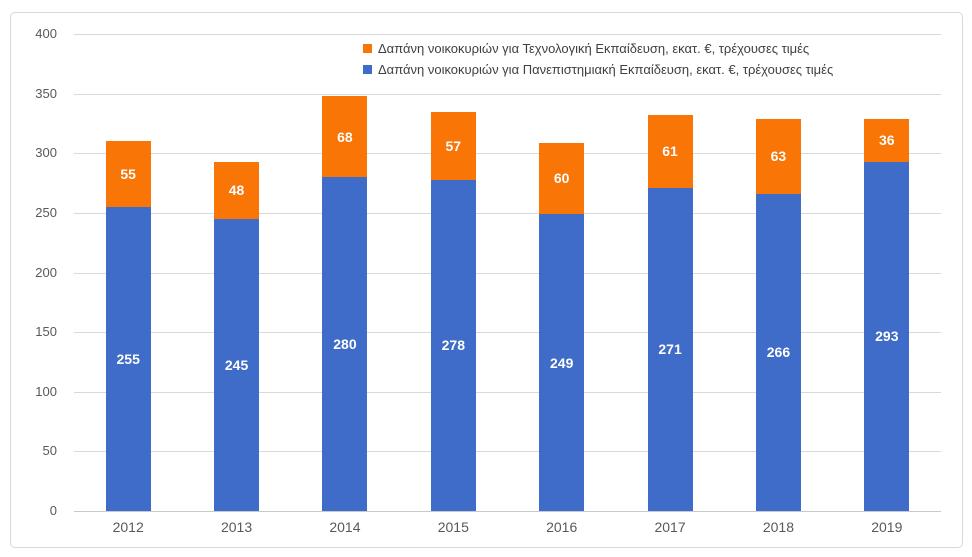 The height and width of the screenshot is (557, 972). Describe the element at coordinates (887, 527) in the screenshot. I see `x-tick-label-2019: 2019` at that location.